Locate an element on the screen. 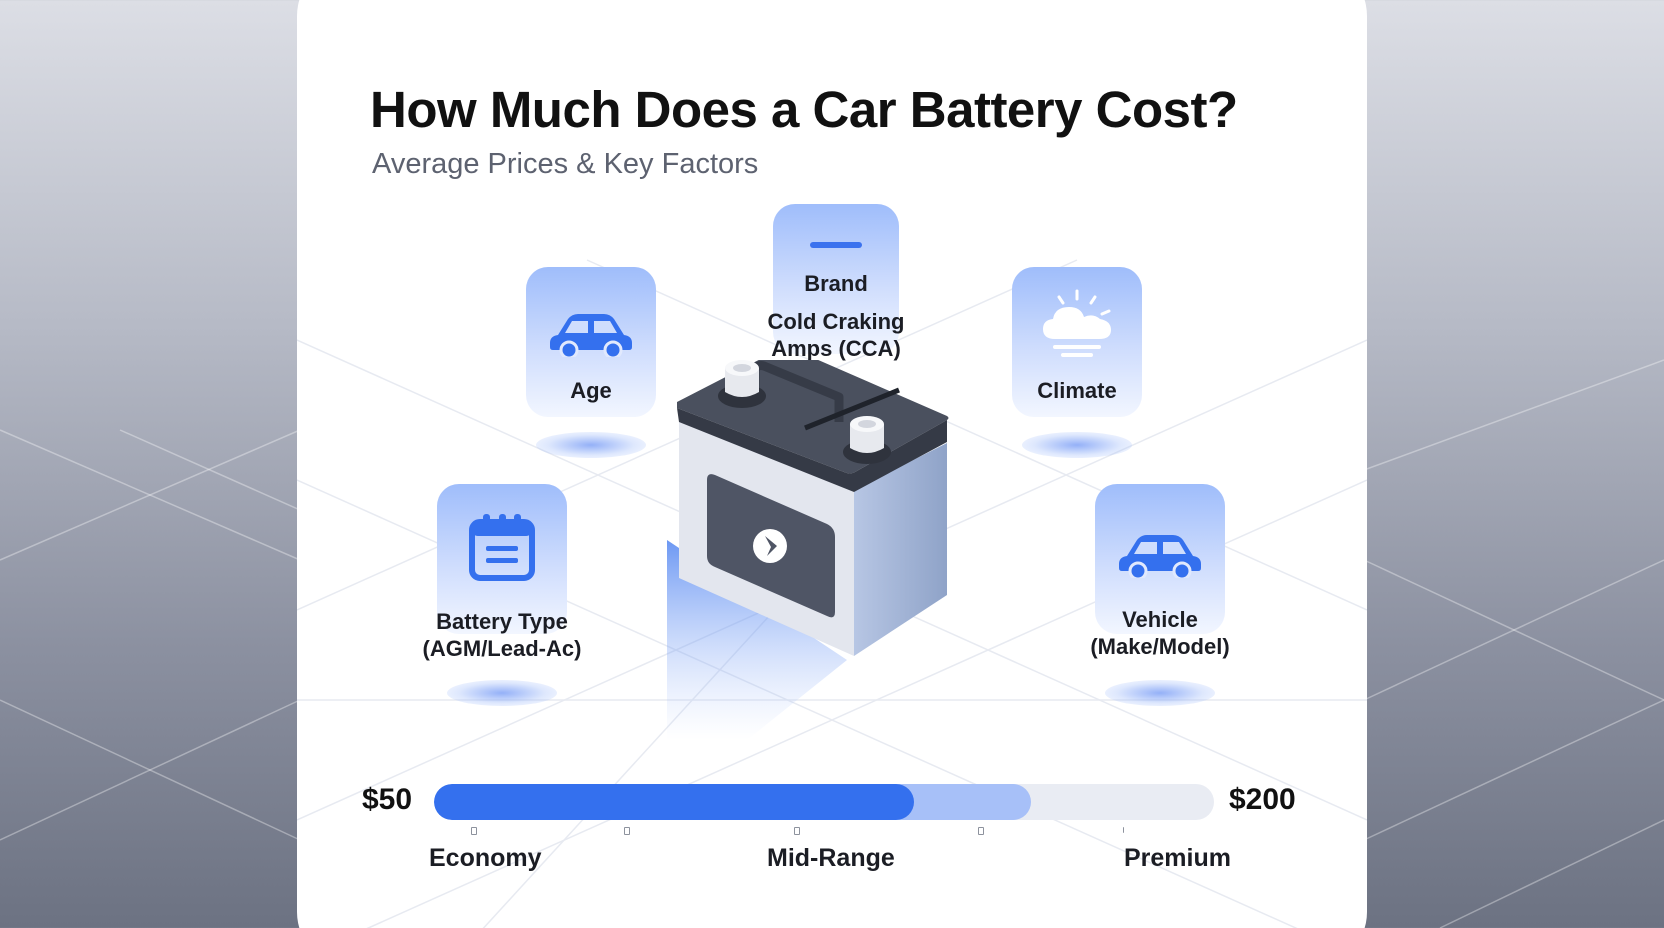  factor-battery-type-glow is located at coordinates (502, 693).